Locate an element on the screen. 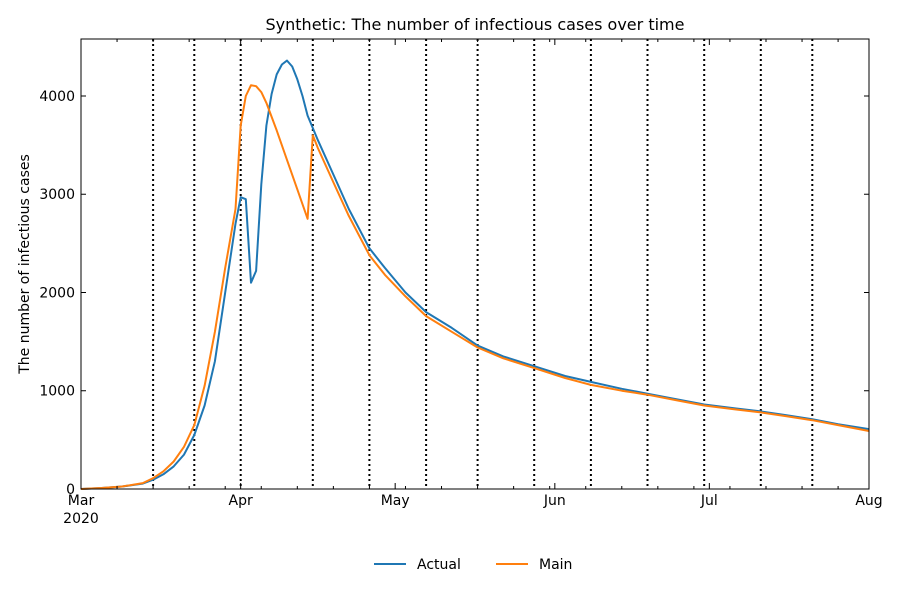  x-tick-label: May is located at coordinates (395, 501).